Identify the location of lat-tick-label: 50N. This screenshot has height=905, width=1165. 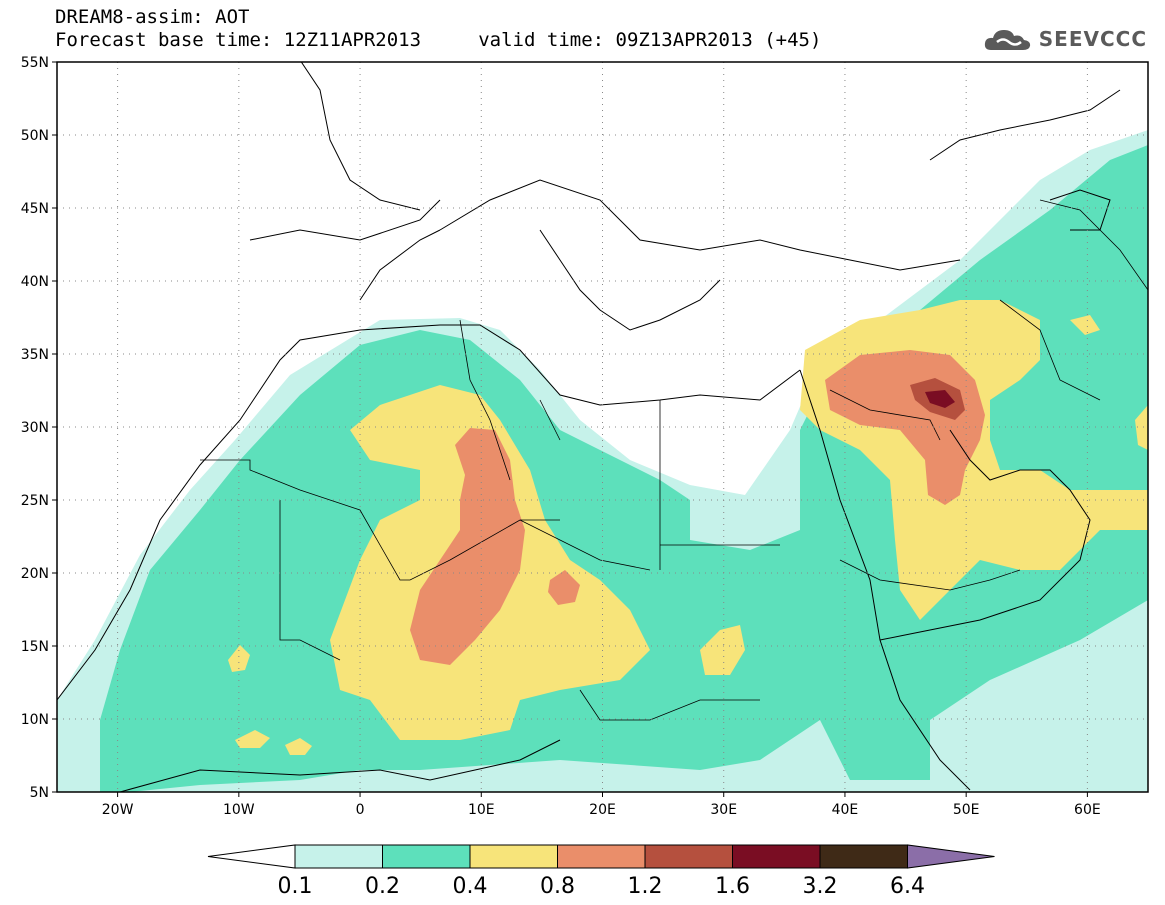
(35, 136).